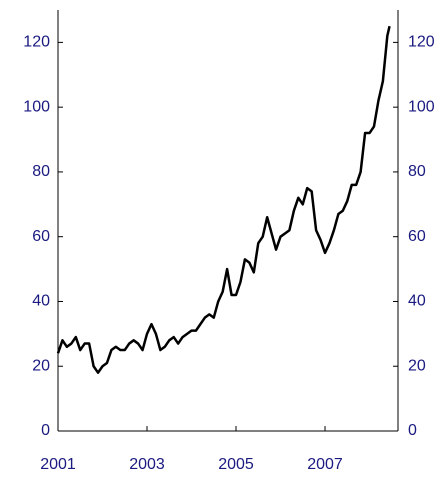  What do you see at coordinates (421, 106) in the screenshot?
I see `y2-tick-label: 100` at bounding box center [421, 106].